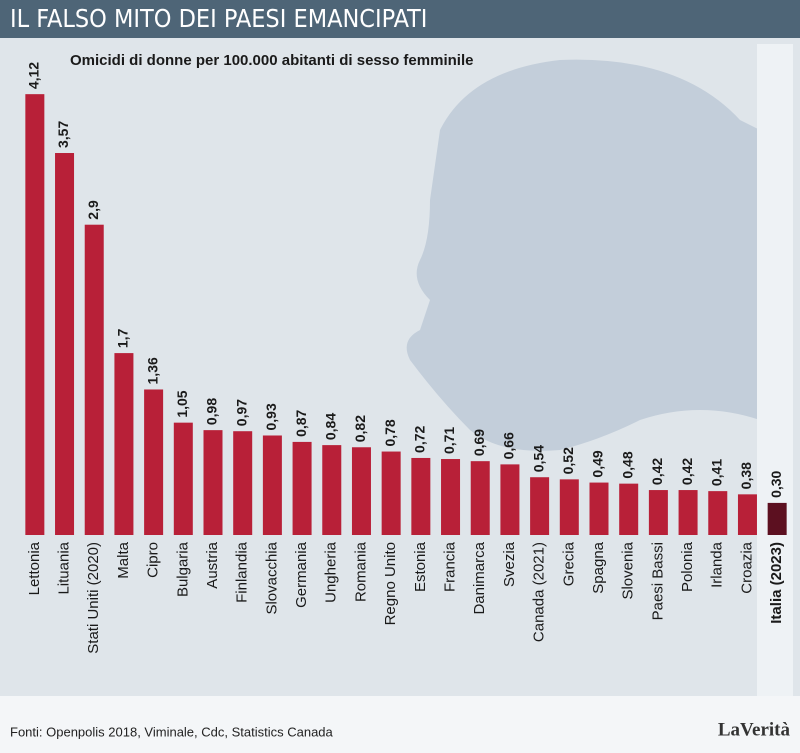  I want to click on value-label: 0,69, so click(479, 442).